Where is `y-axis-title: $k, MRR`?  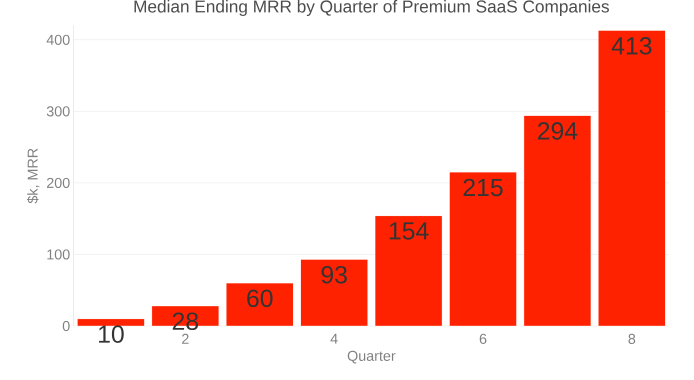 y-axis-title: $k, MRR is located at coordinates (33, 176).